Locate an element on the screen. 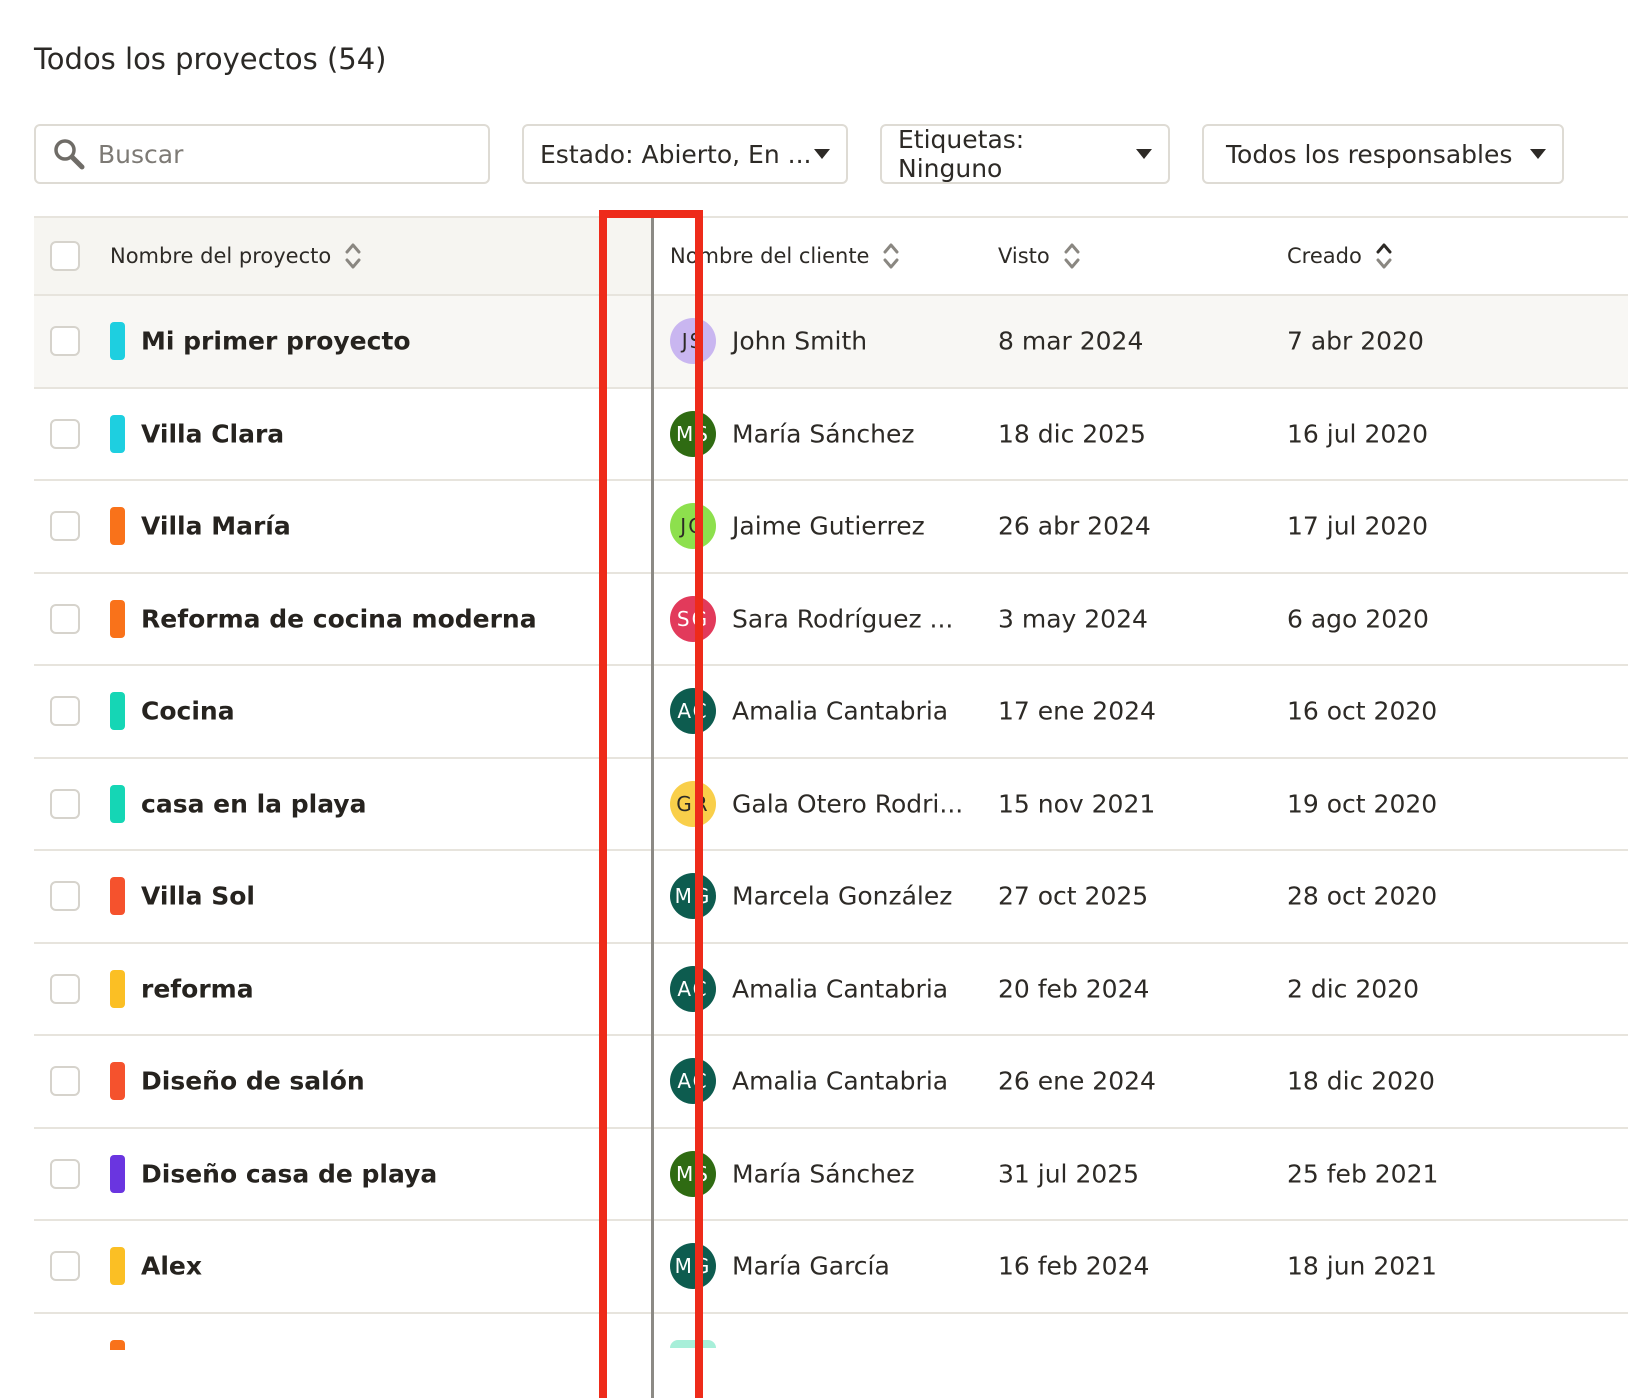 This screenshot has height=1398, width=1628. seen-date: 31 jul 2025 is located at coordinates (1069, 1174).